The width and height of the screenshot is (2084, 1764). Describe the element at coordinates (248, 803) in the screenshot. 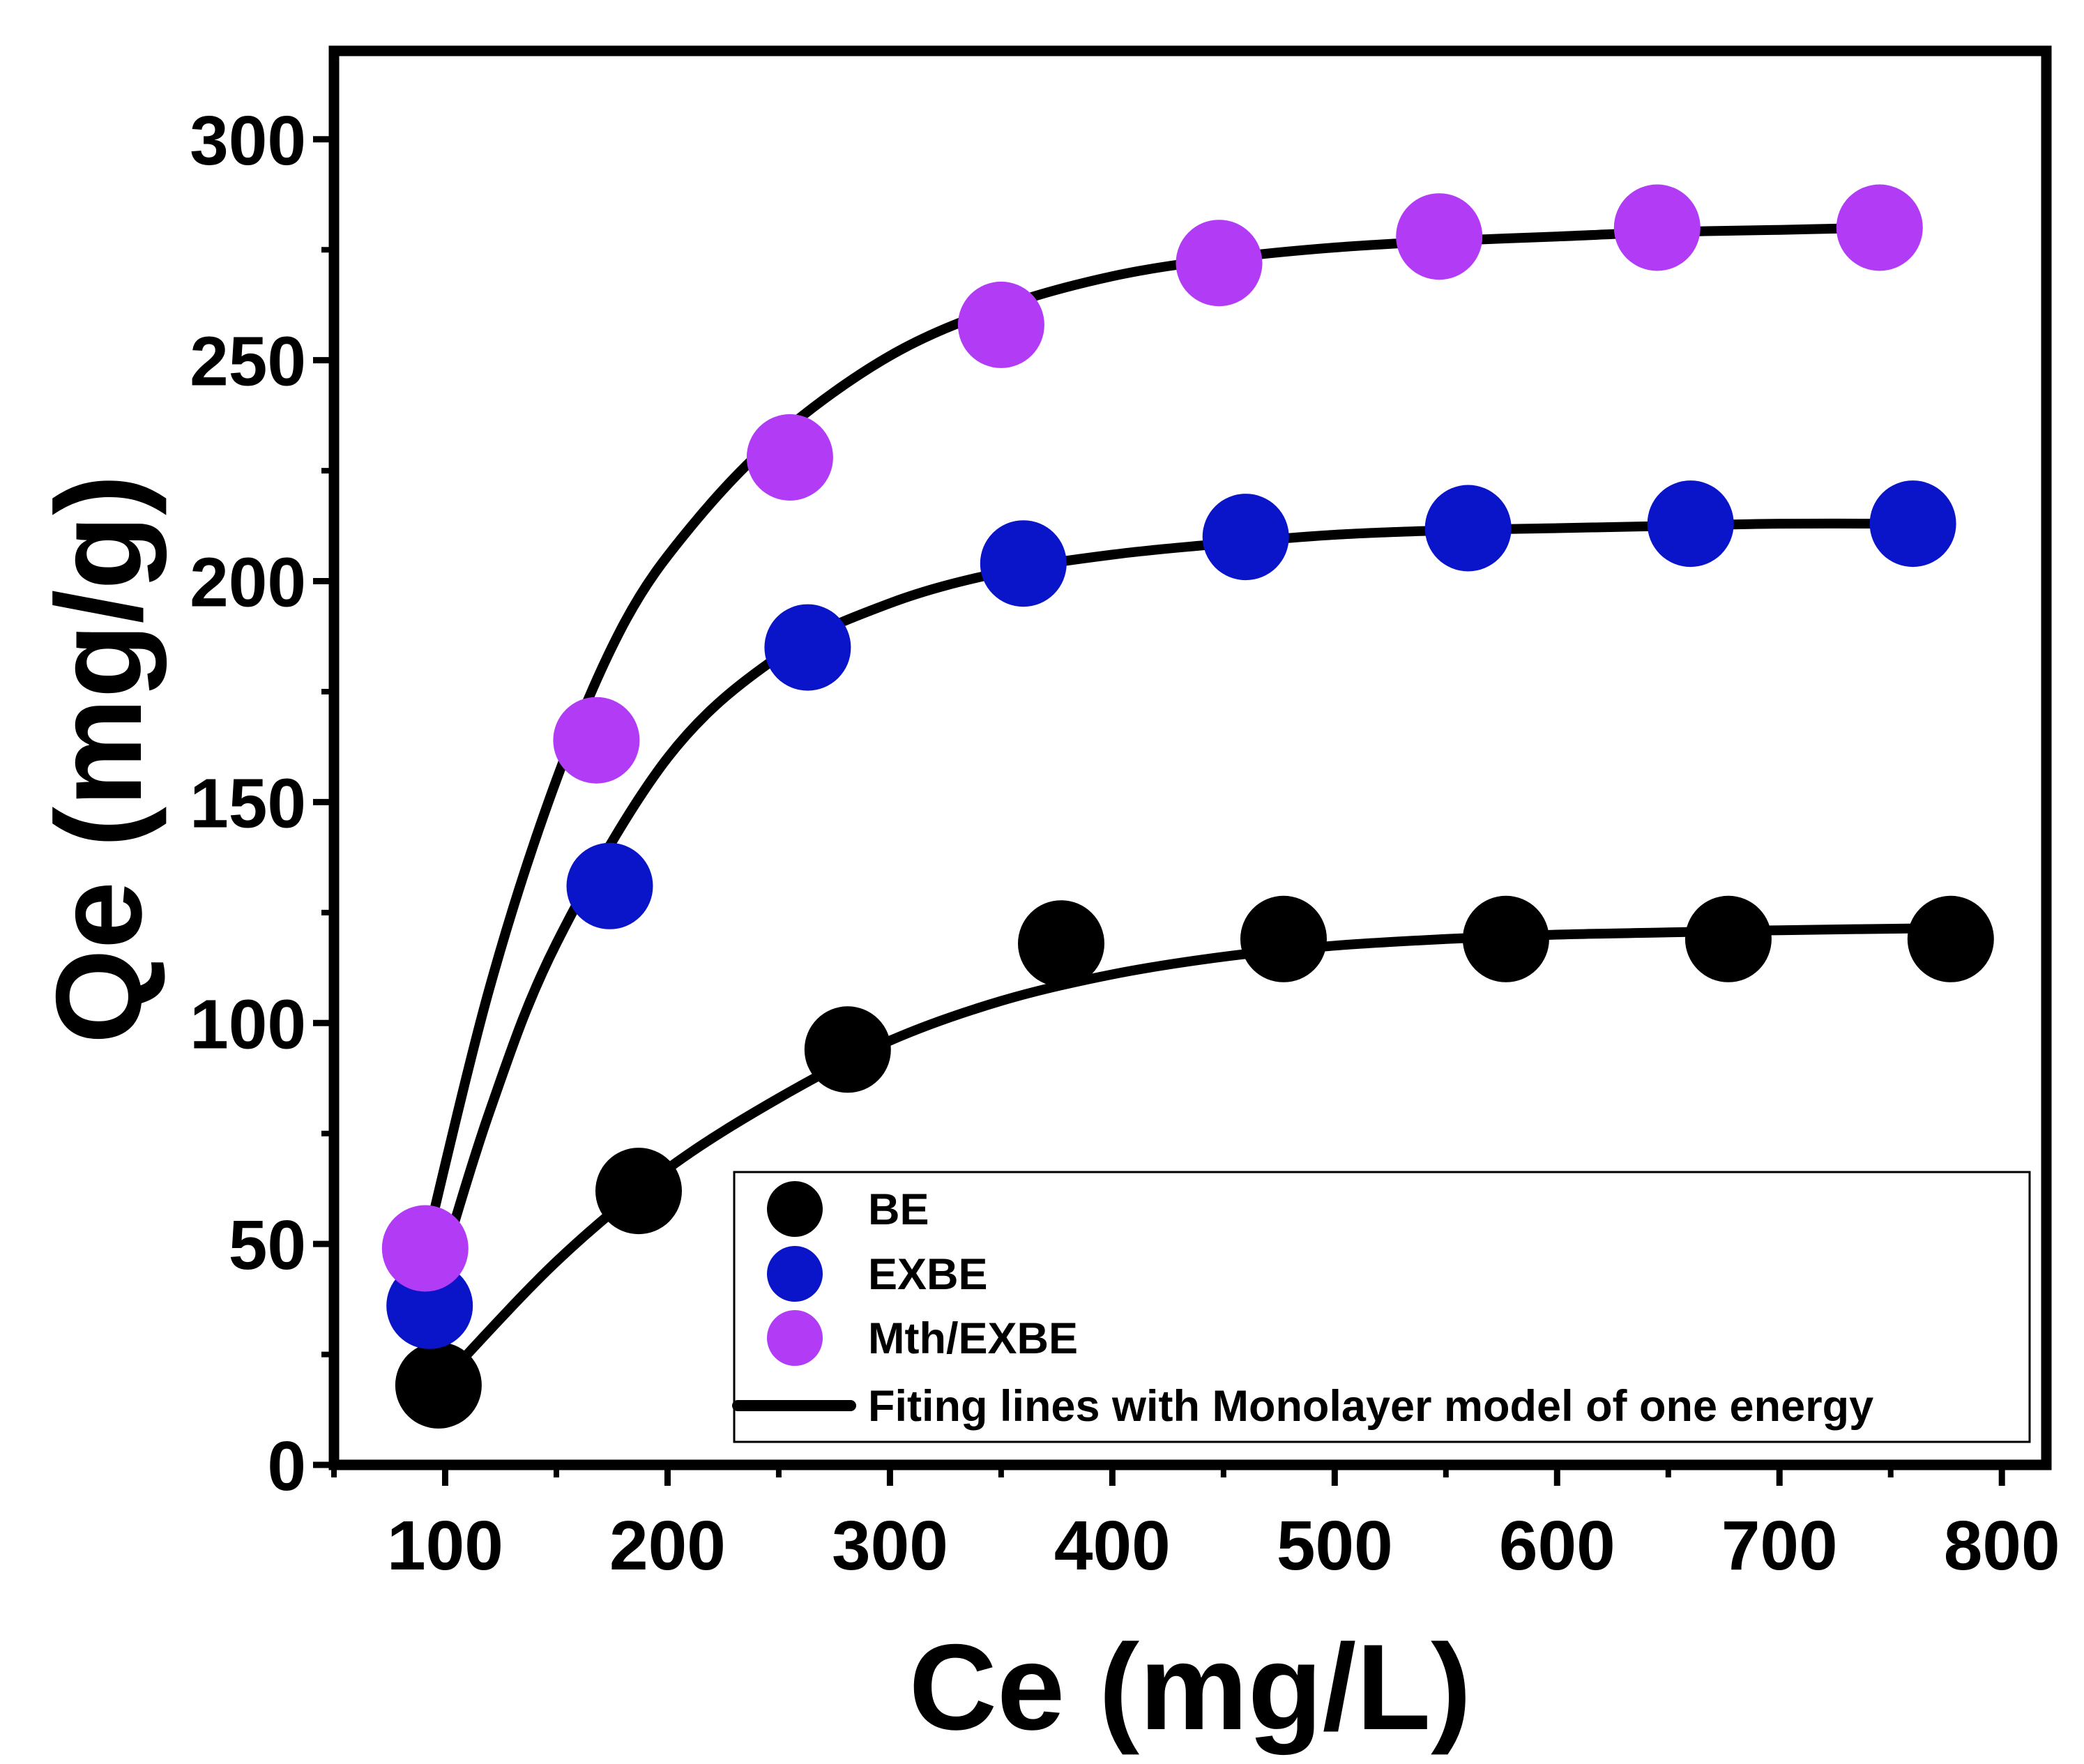

I see `y-tick-label: 150` at that location.